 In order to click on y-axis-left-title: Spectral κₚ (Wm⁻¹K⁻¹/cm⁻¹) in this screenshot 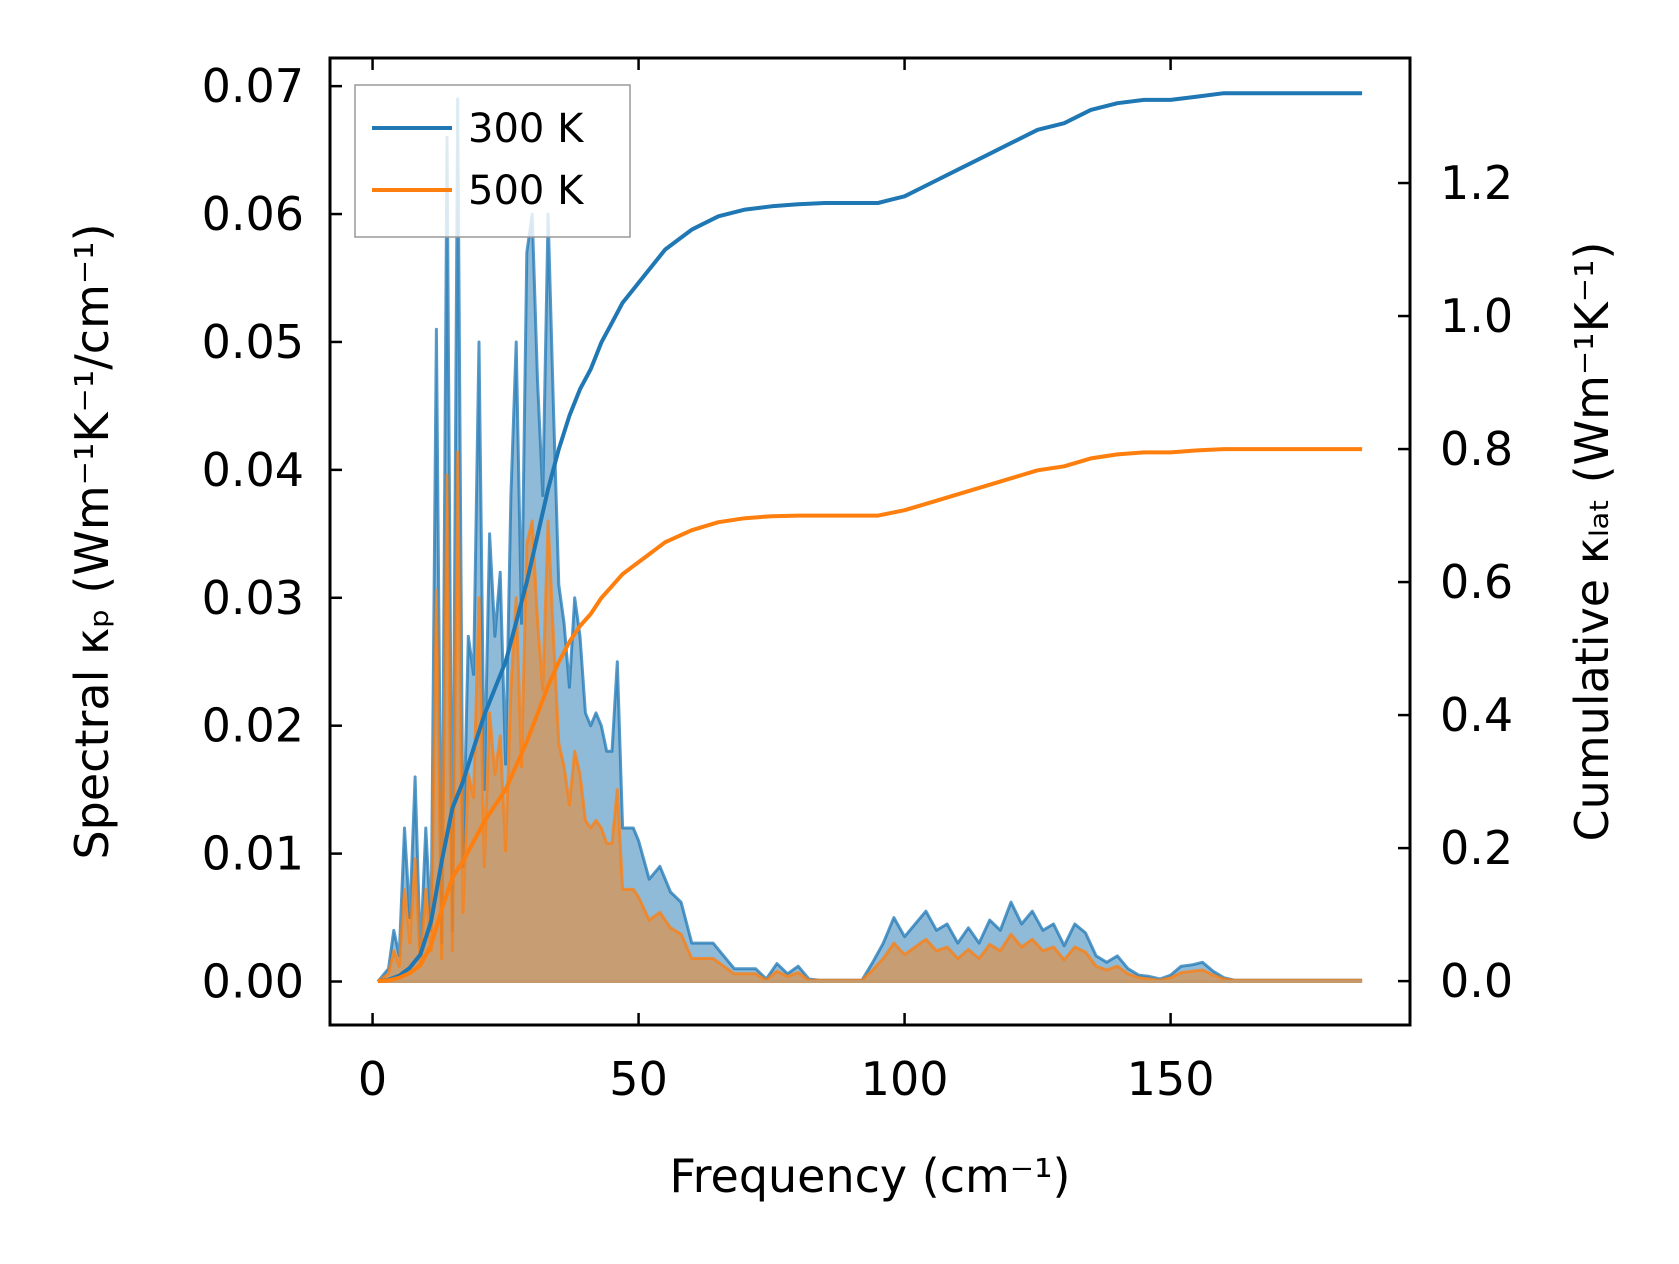, I will do `click(92, 541)`.